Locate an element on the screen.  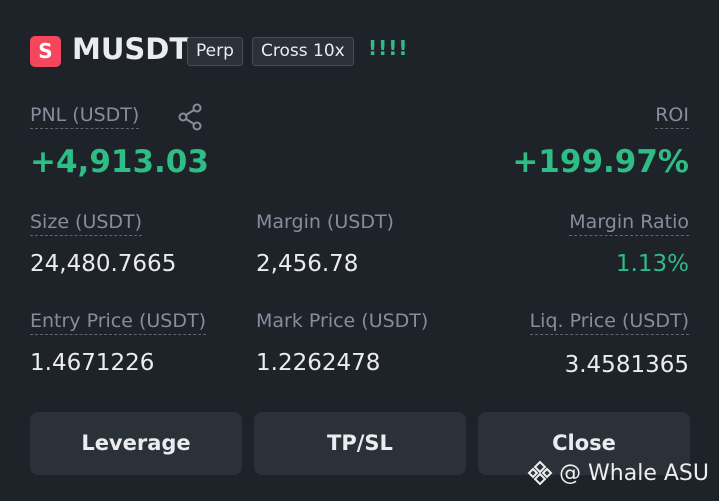
field-value: 1.2262478 is located at coordinates (318, 363).